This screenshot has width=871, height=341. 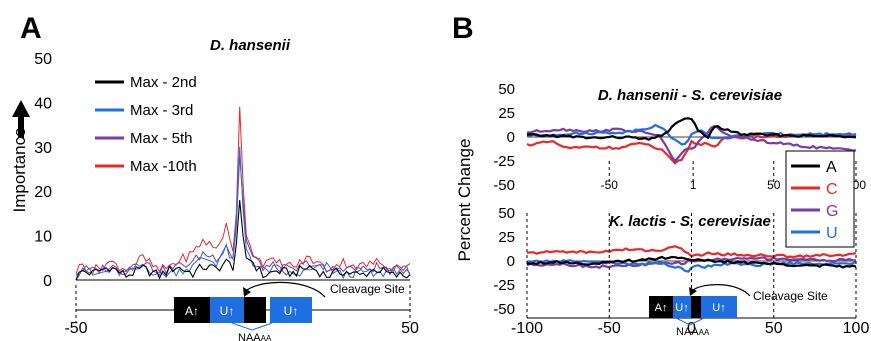 I want to click on cleavage-arrowhead-b-icon, so click(x=693, y=291).